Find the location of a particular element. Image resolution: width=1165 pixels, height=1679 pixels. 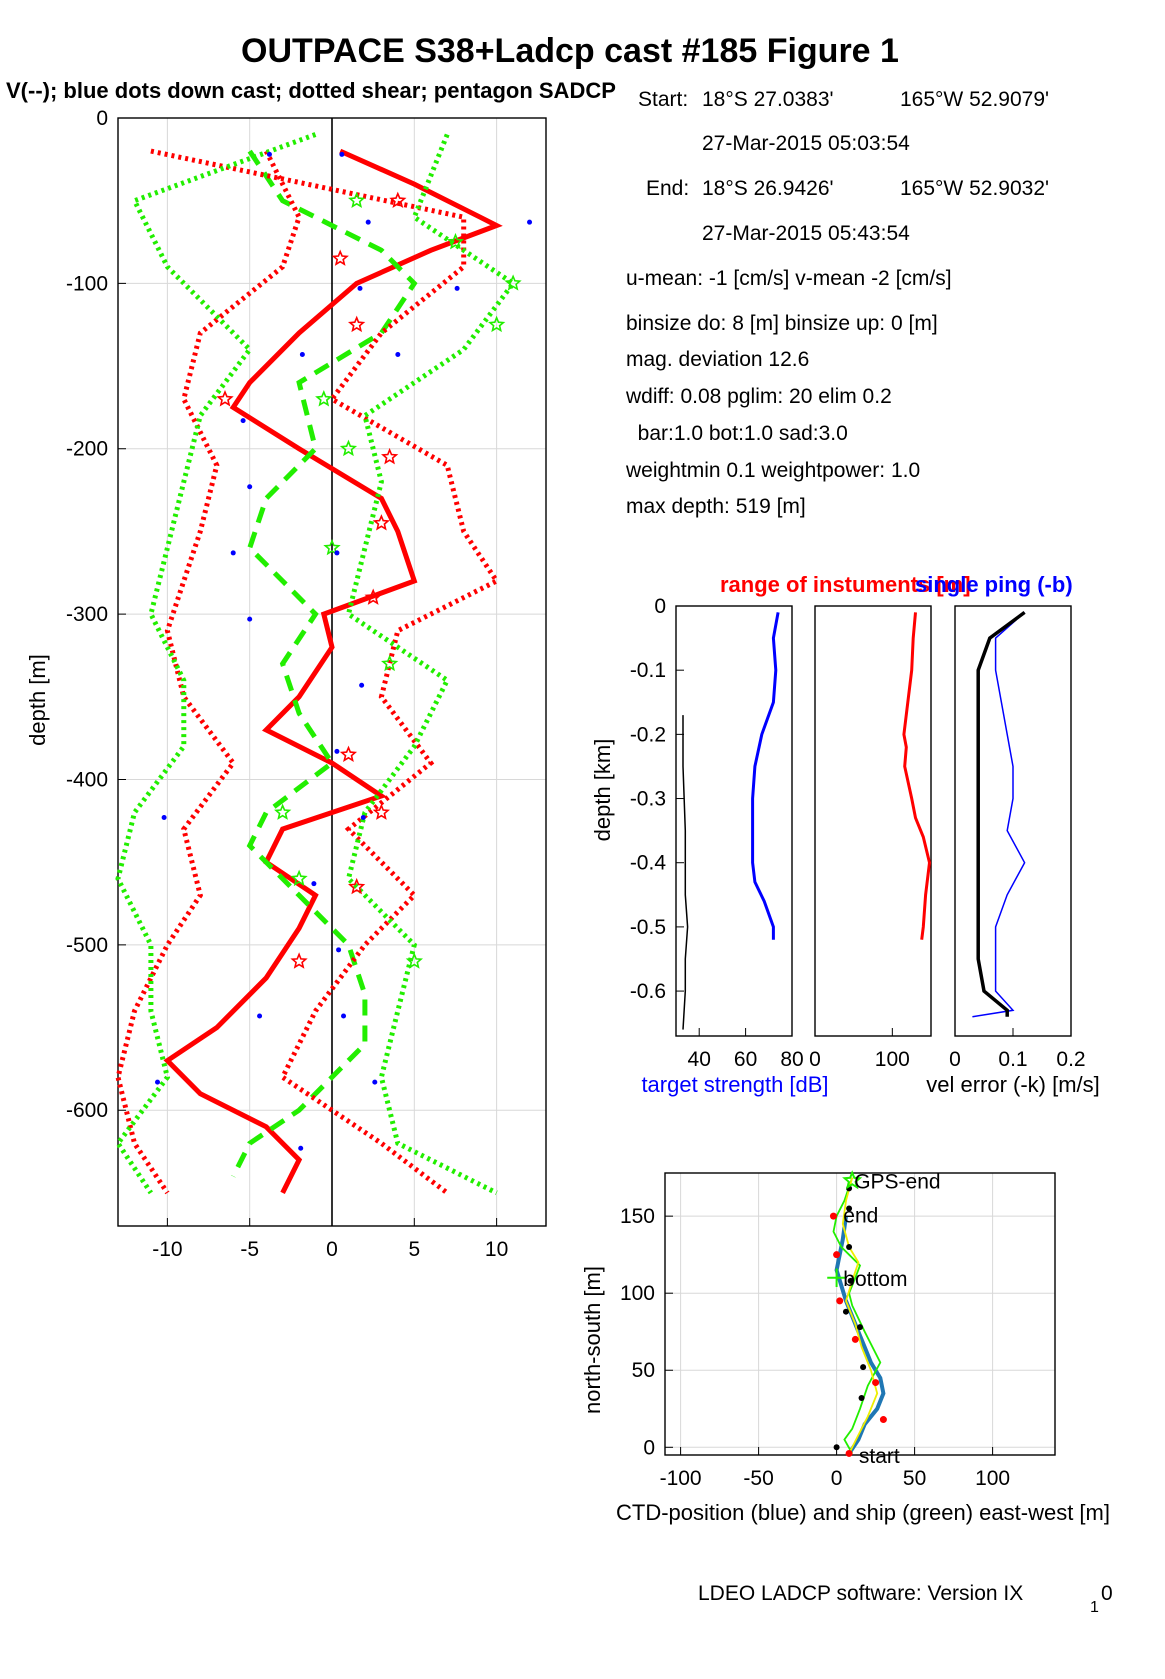

footer-subscript: 1 is located at coordinates (1094, 1607).